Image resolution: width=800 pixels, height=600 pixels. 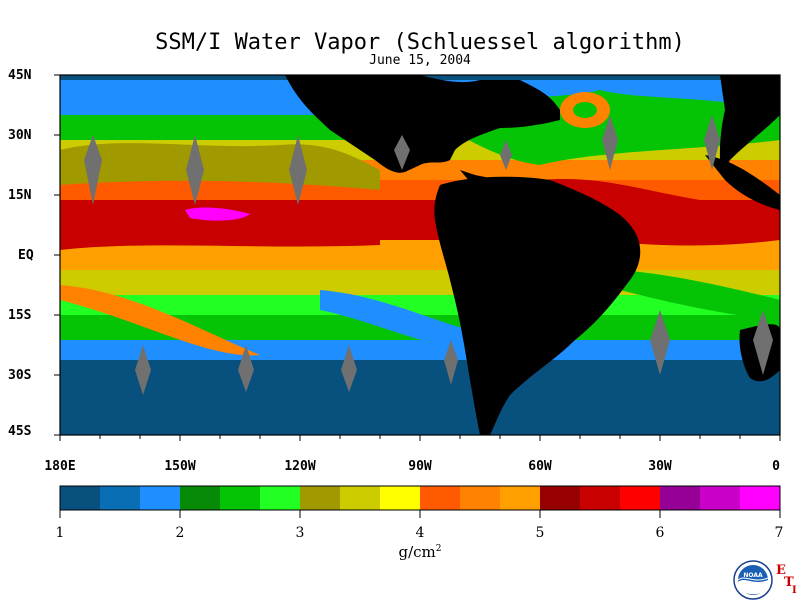 I want to click on lon-label-90w: 90W, so click(x=420, y=466).